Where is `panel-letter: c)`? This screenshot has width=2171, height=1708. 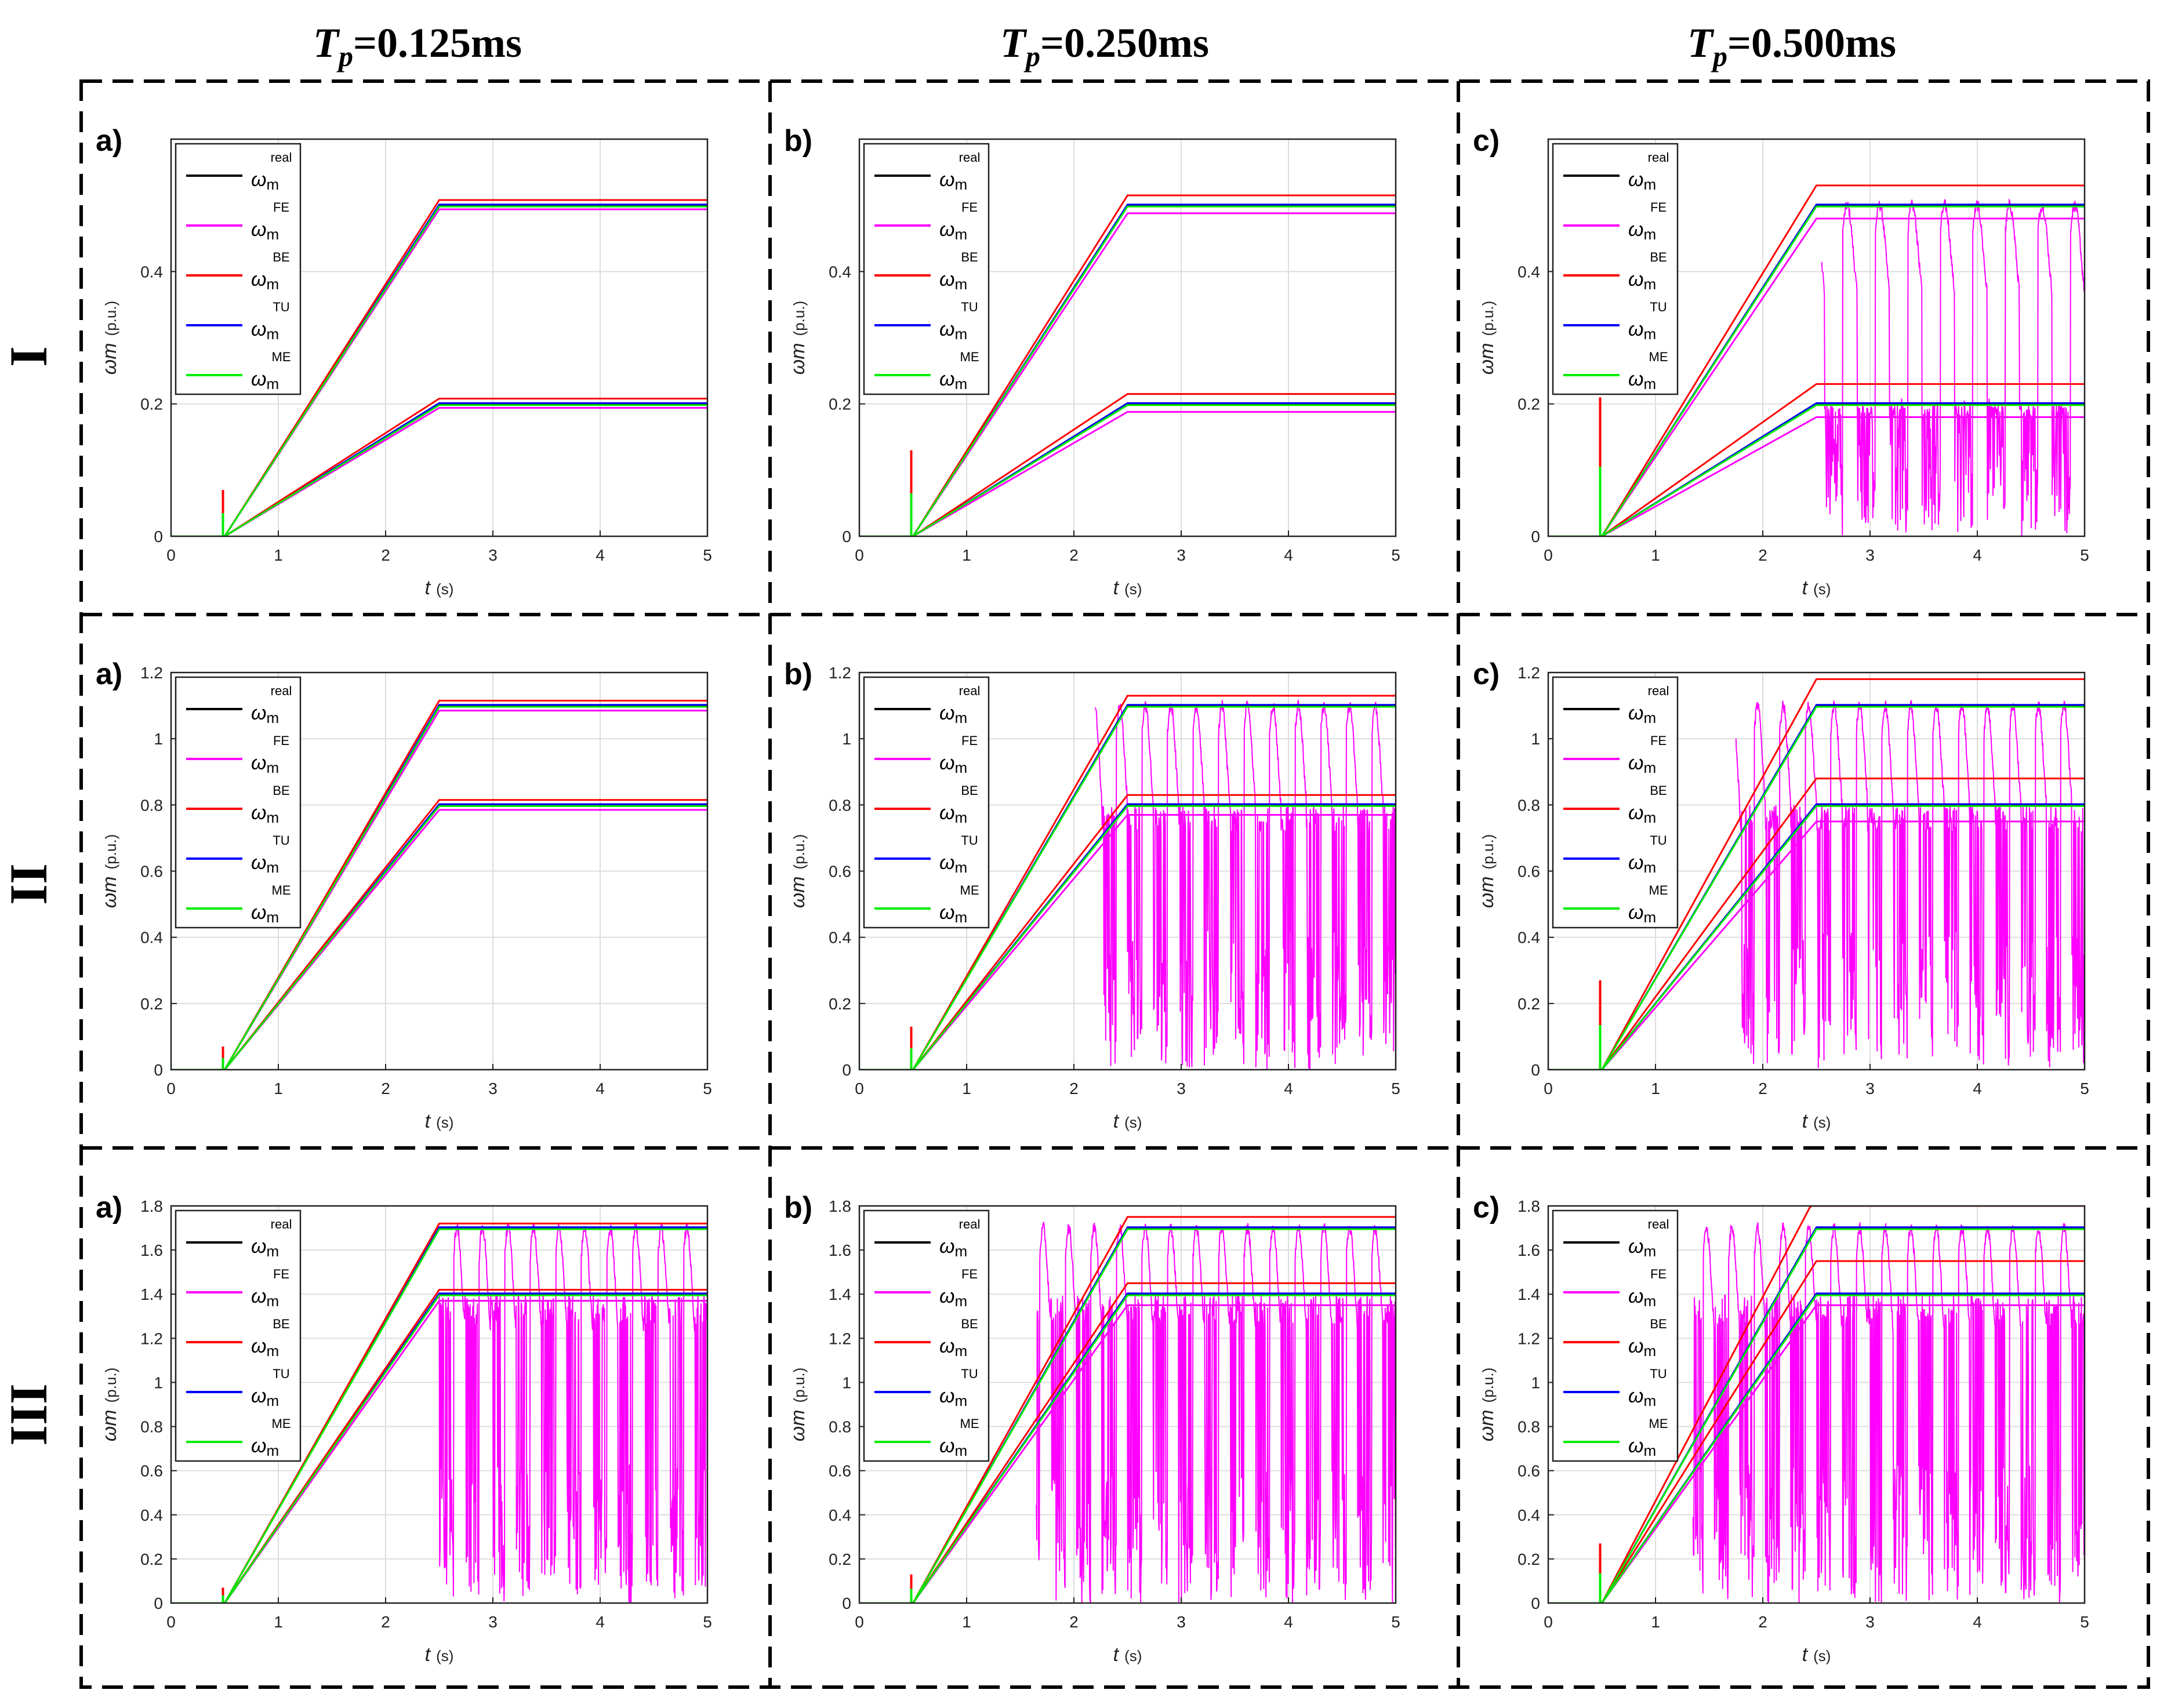
panel-letter: c) is located at coordinates (1487, 1207).